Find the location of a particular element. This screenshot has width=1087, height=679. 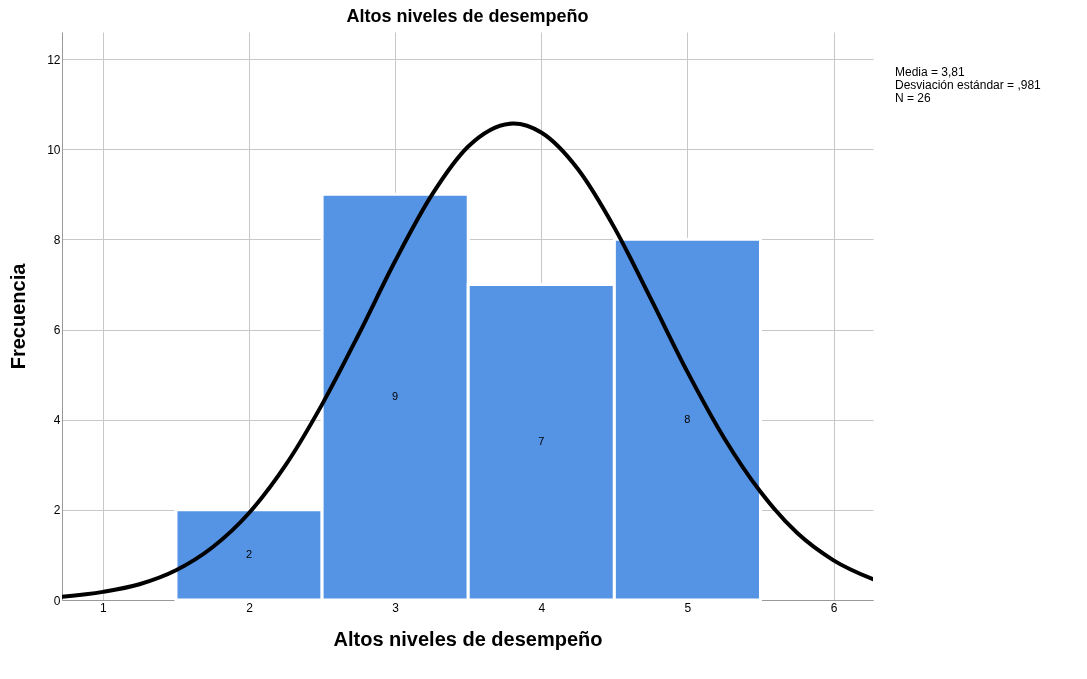

text: Desviación estándar = ,981 is located at coordinates (968, 85).